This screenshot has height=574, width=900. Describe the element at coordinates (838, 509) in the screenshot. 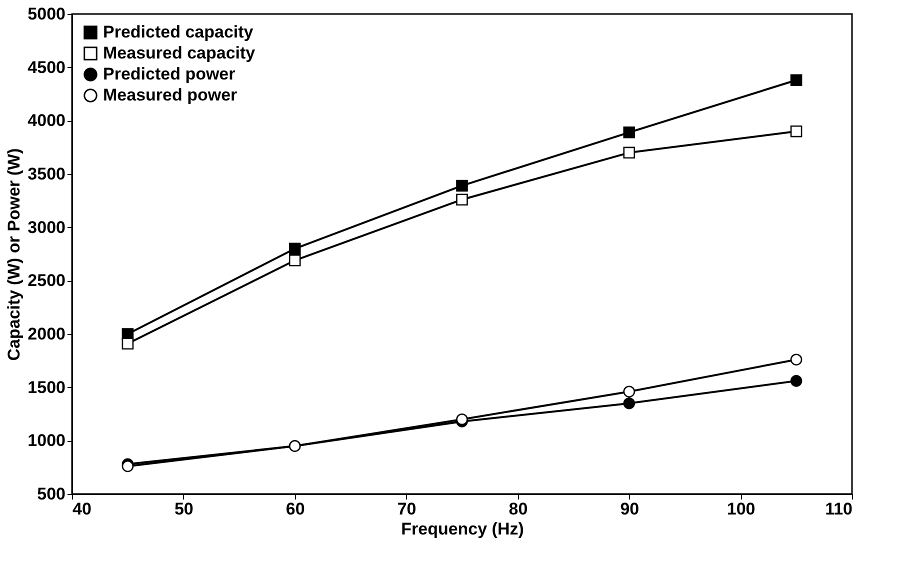

I see `x-tick-label: 110` at that location.